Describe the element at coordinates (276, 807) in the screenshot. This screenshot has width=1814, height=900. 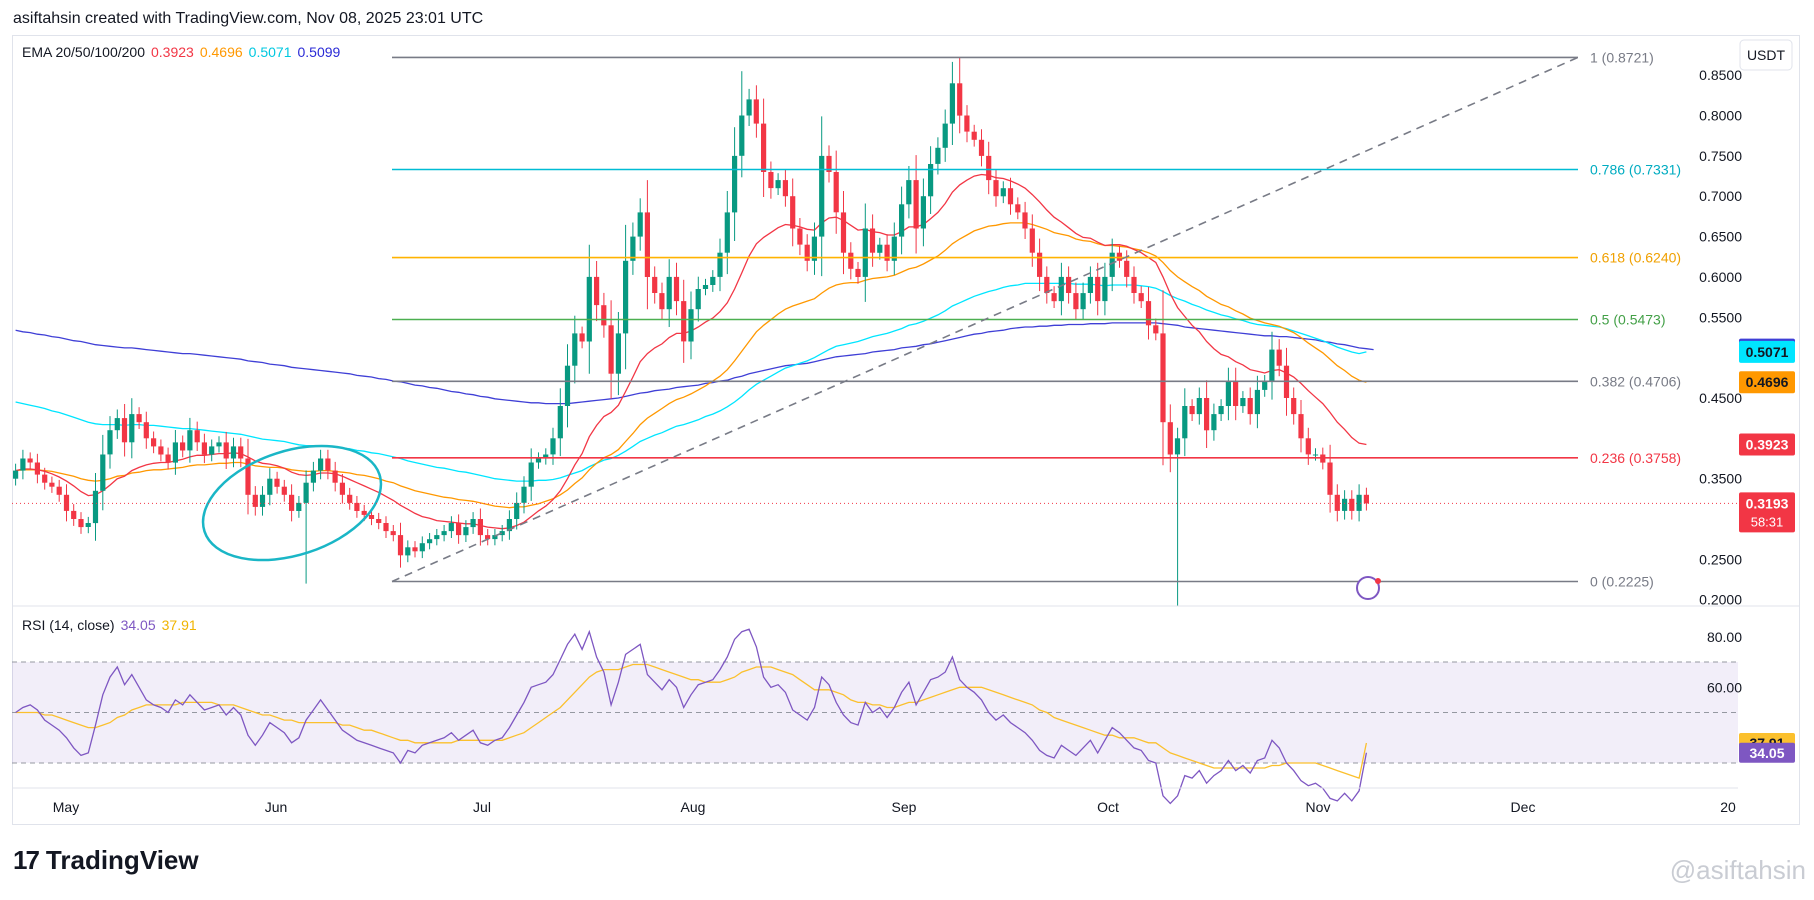
I see `time-axis-tick: Jun` at that location.